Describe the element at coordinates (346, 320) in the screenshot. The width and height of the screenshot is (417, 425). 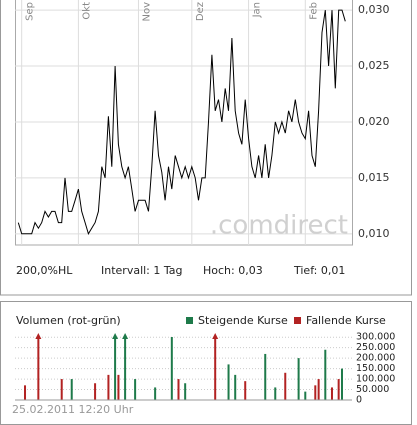
I see `legend-label: Fallende Kurse` at that location.